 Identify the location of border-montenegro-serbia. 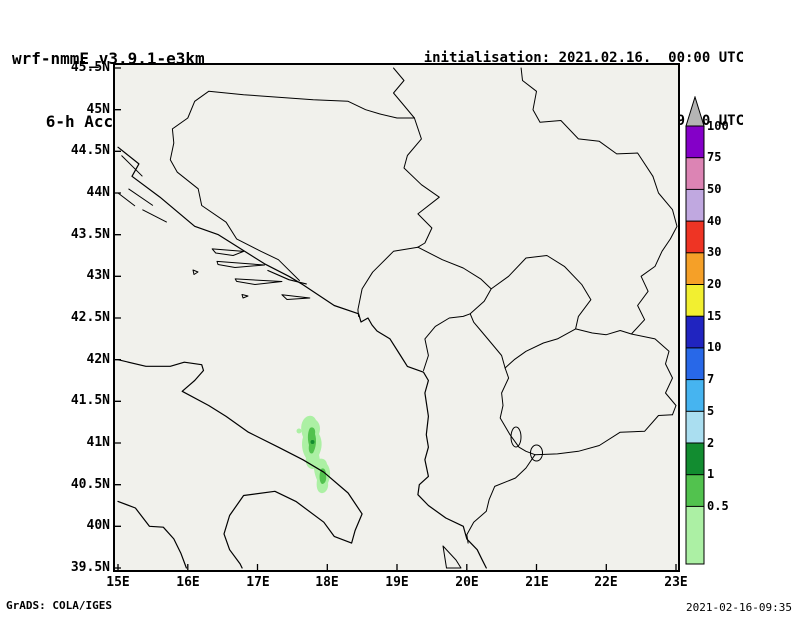
(454, 268).